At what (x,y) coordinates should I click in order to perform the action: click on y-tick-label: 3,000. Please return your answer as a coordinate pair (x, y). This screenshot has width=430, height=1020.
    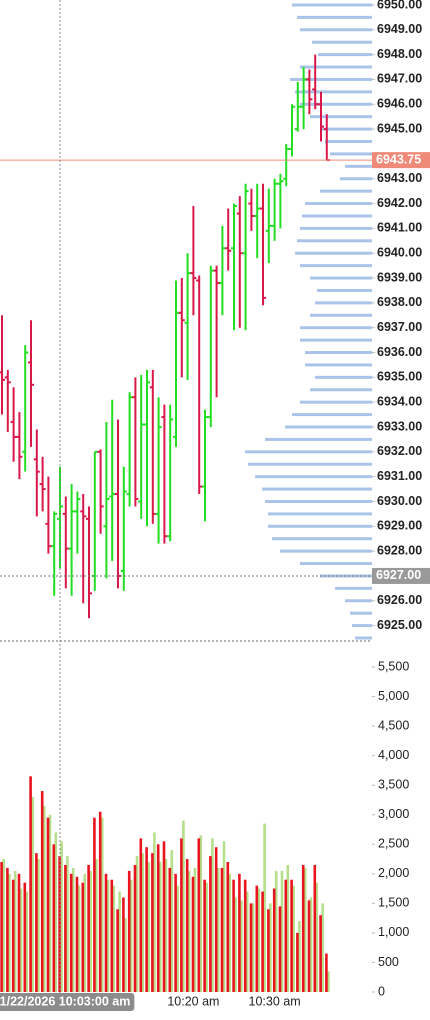
    Looking at the image, I should click on (393, 814).